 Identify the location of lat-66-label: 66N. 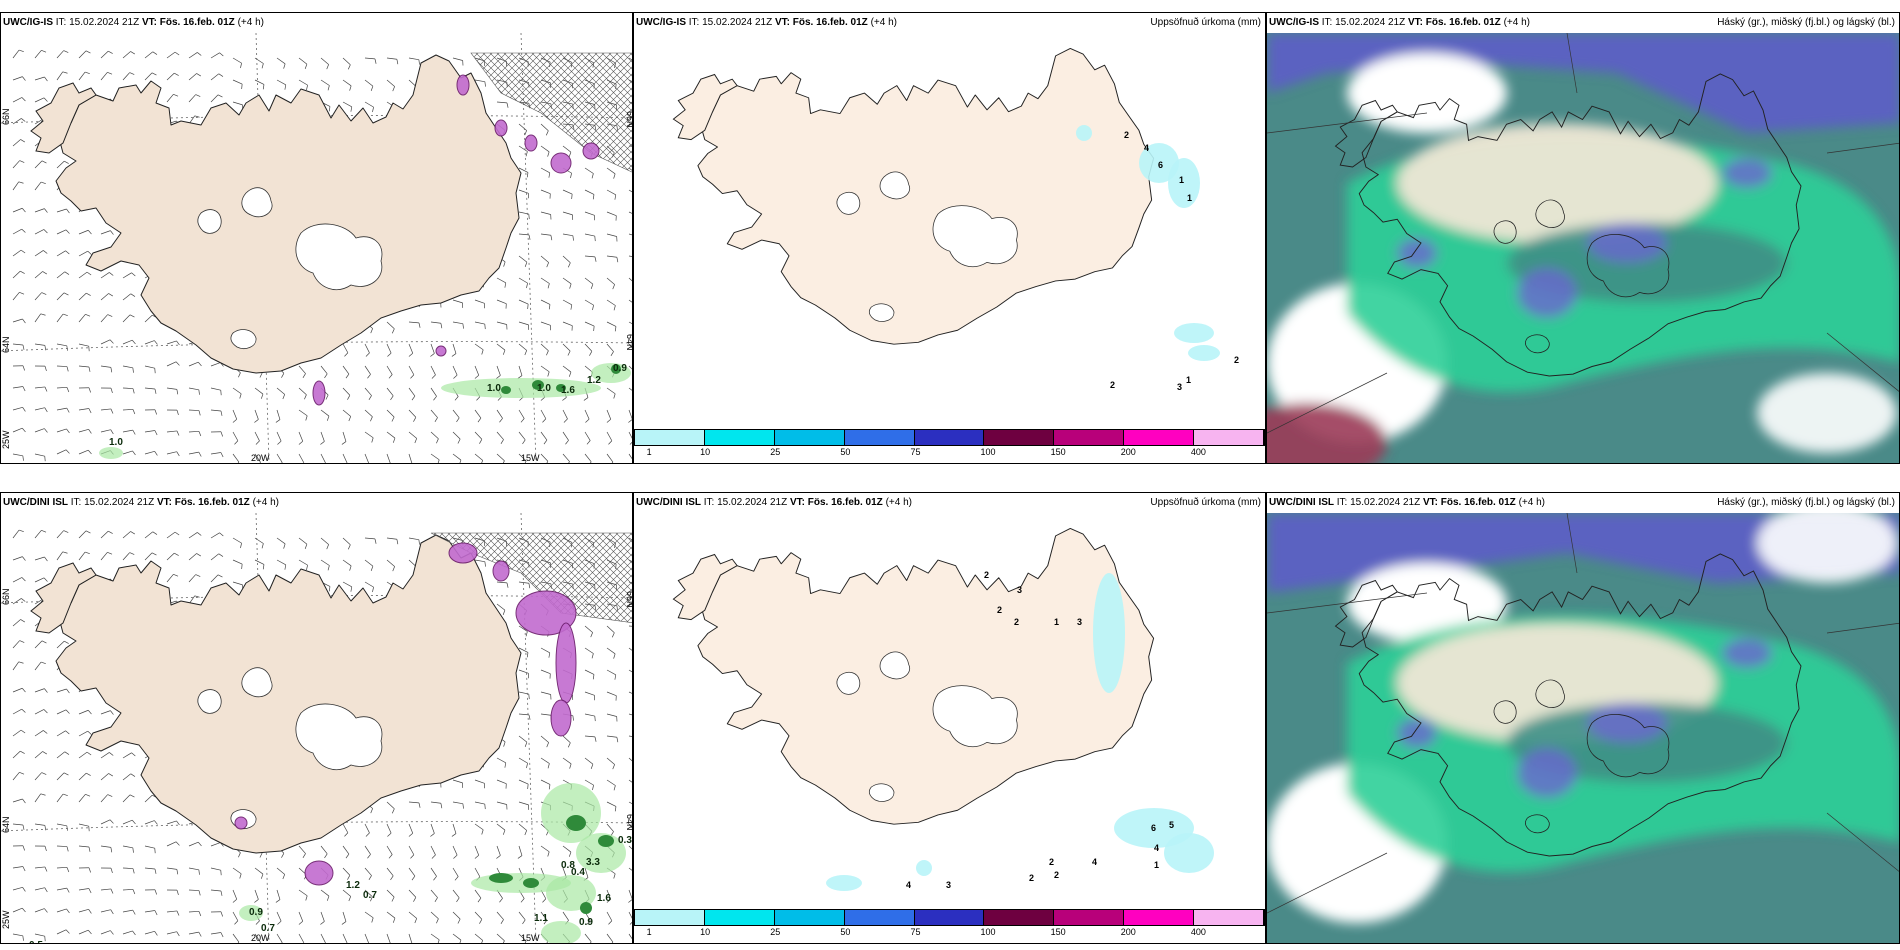
(6, 596).